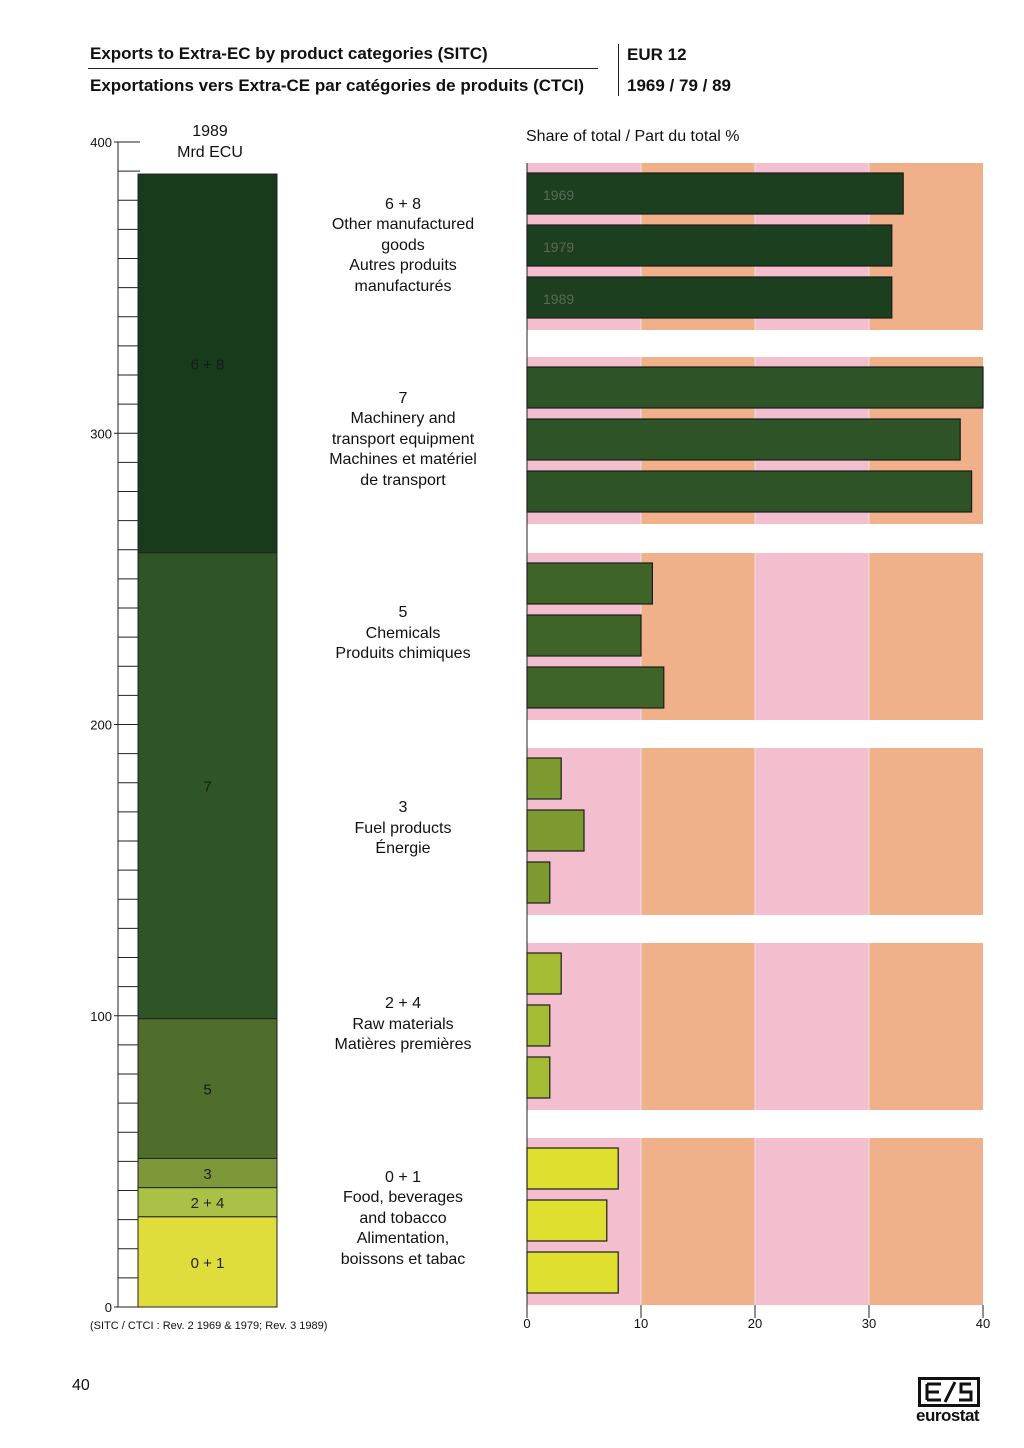 This screenshot has width=1024, height=1448. I want to click on category-name-en: goods, so click(403, 245).